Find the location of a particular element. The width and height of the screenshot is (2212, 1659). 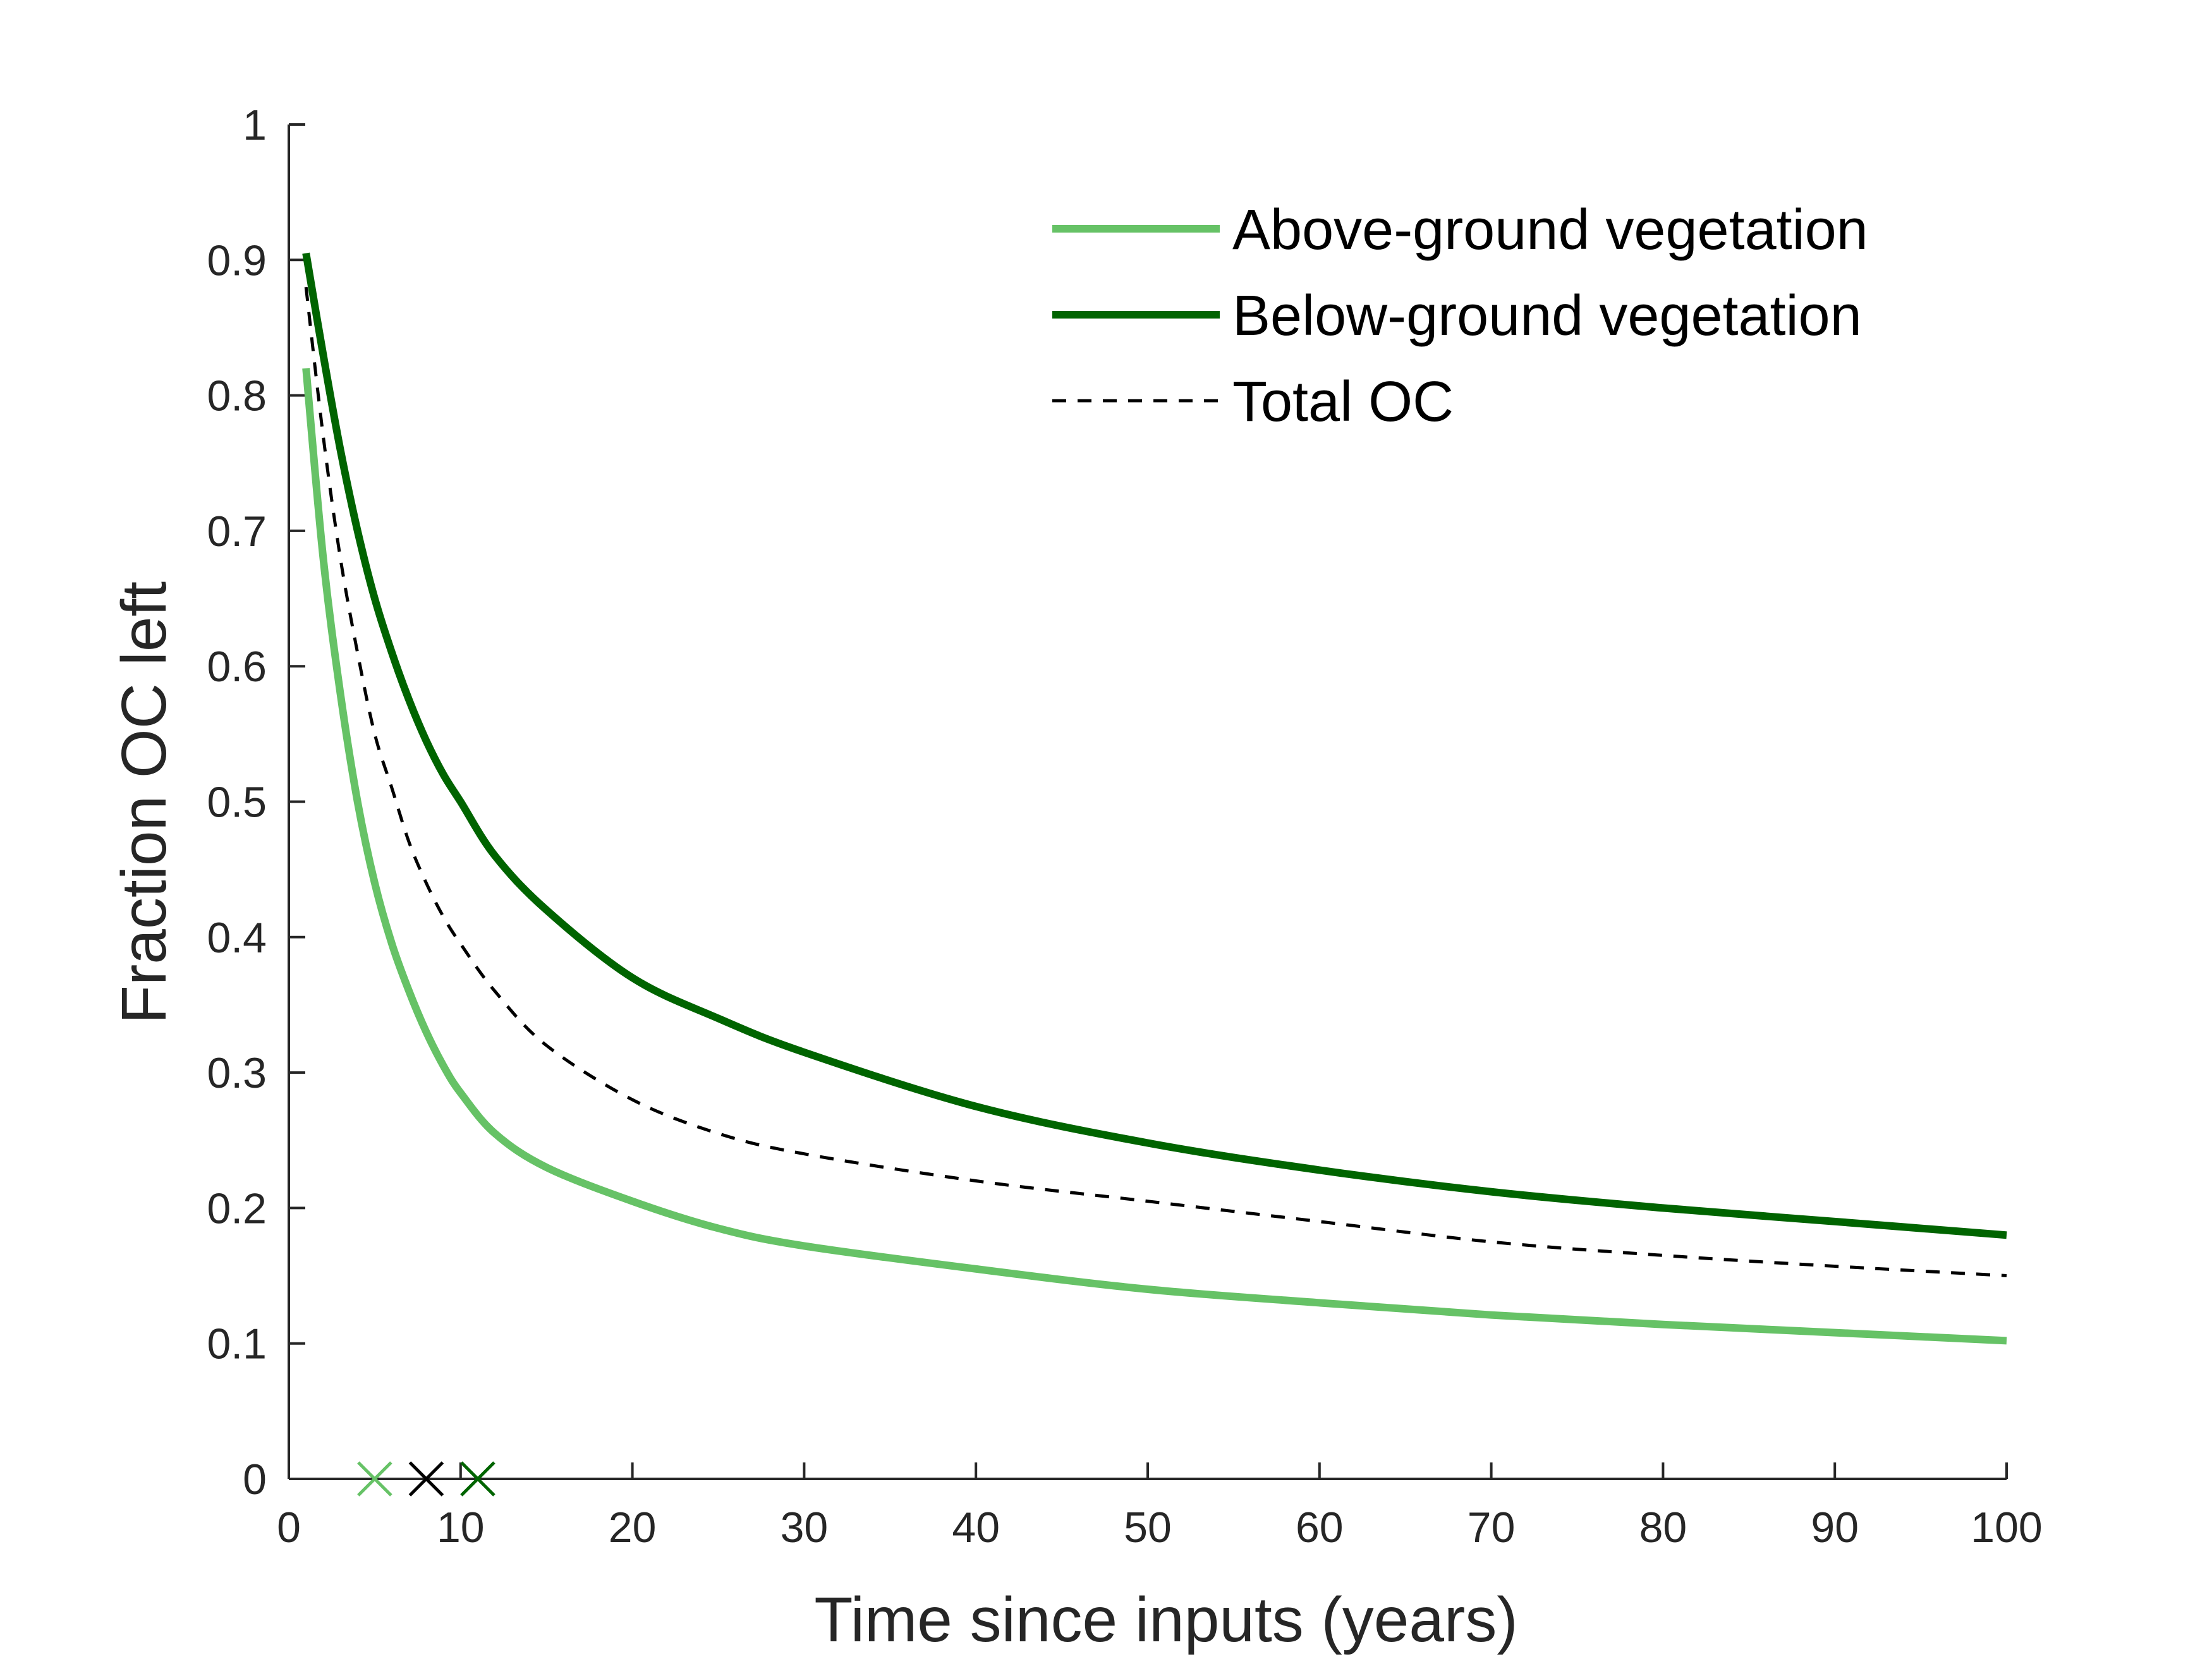

y-tick-label: 0.9 is located at coordinates (237, 260).